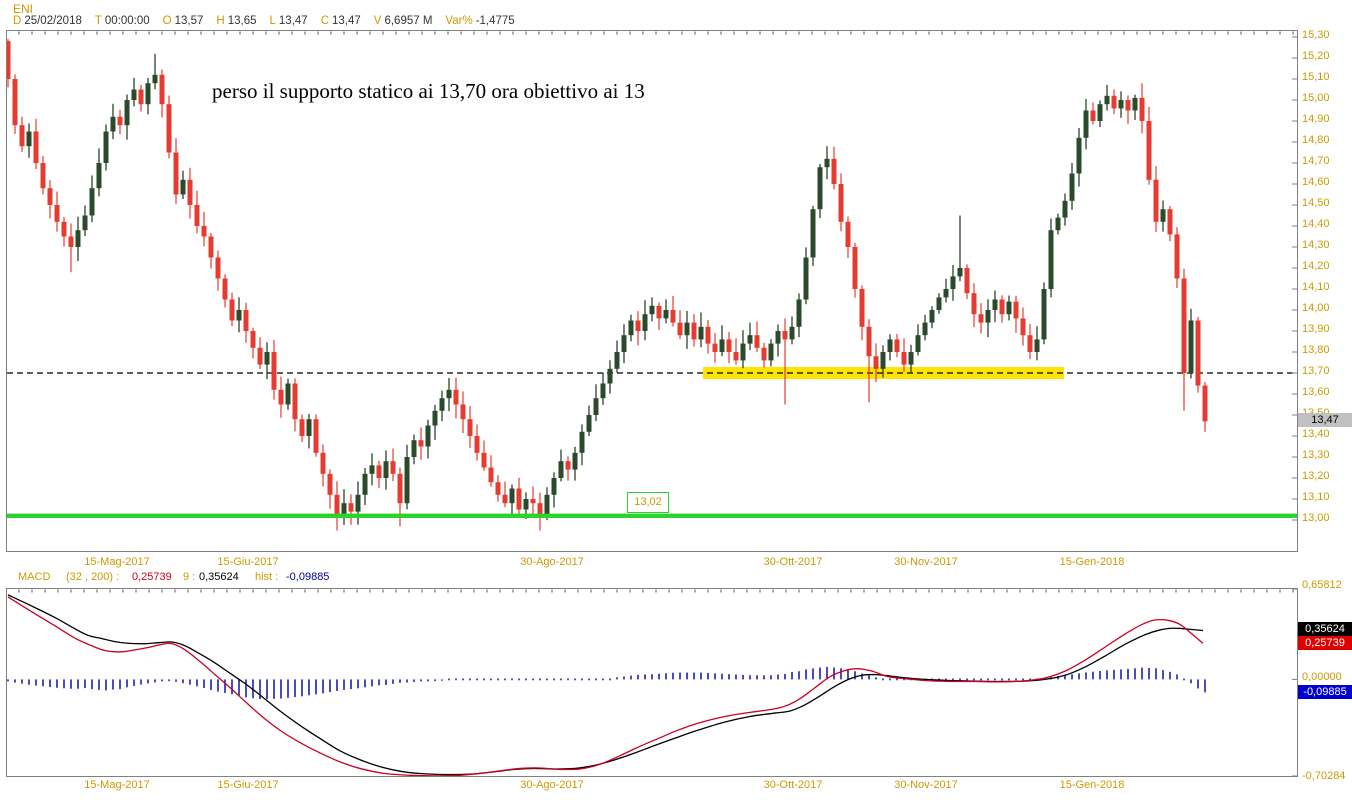  Describe the element at coordinates (17, 21) in the screenshot. I see `quote-field-label: D` at that location.